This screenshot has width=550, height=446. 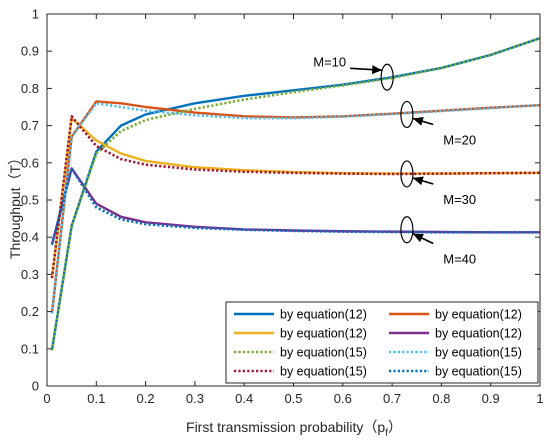 What do you see at coordinates (146, 398) in the screenshot?
I see `x-tick-label: 0.2` at bounding box center [146, 398].